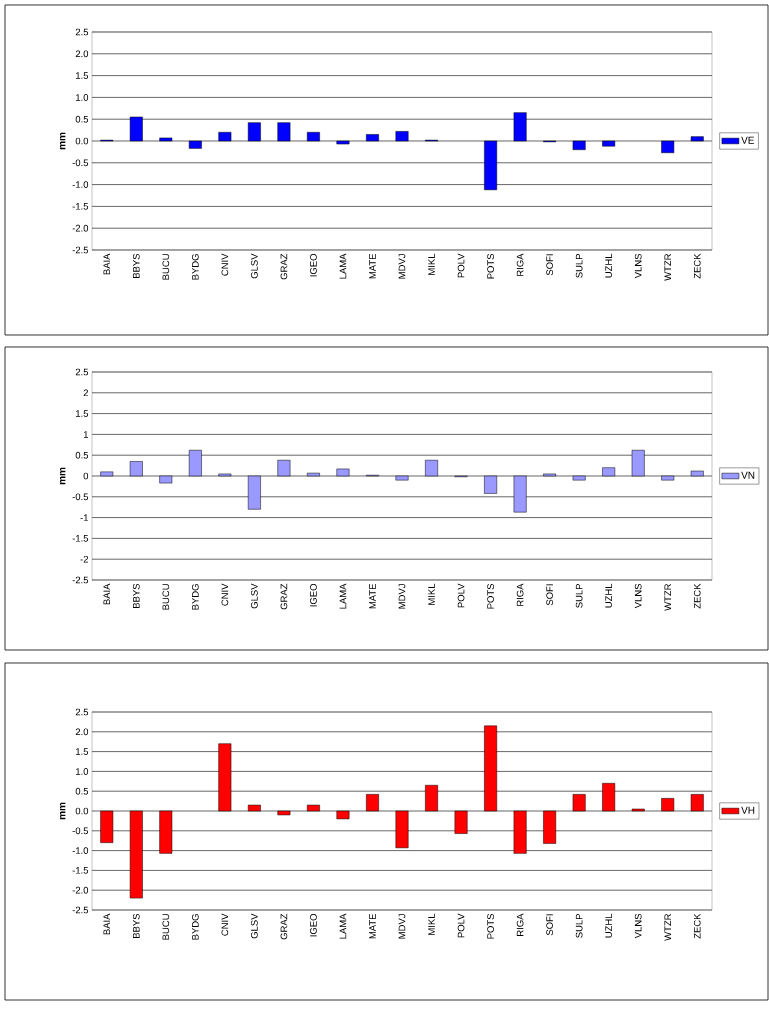  What do you see at coordinates (431, 264) in the screenshot?
I see `x-tick-label: MIKL` at bounding box center [431, 264].